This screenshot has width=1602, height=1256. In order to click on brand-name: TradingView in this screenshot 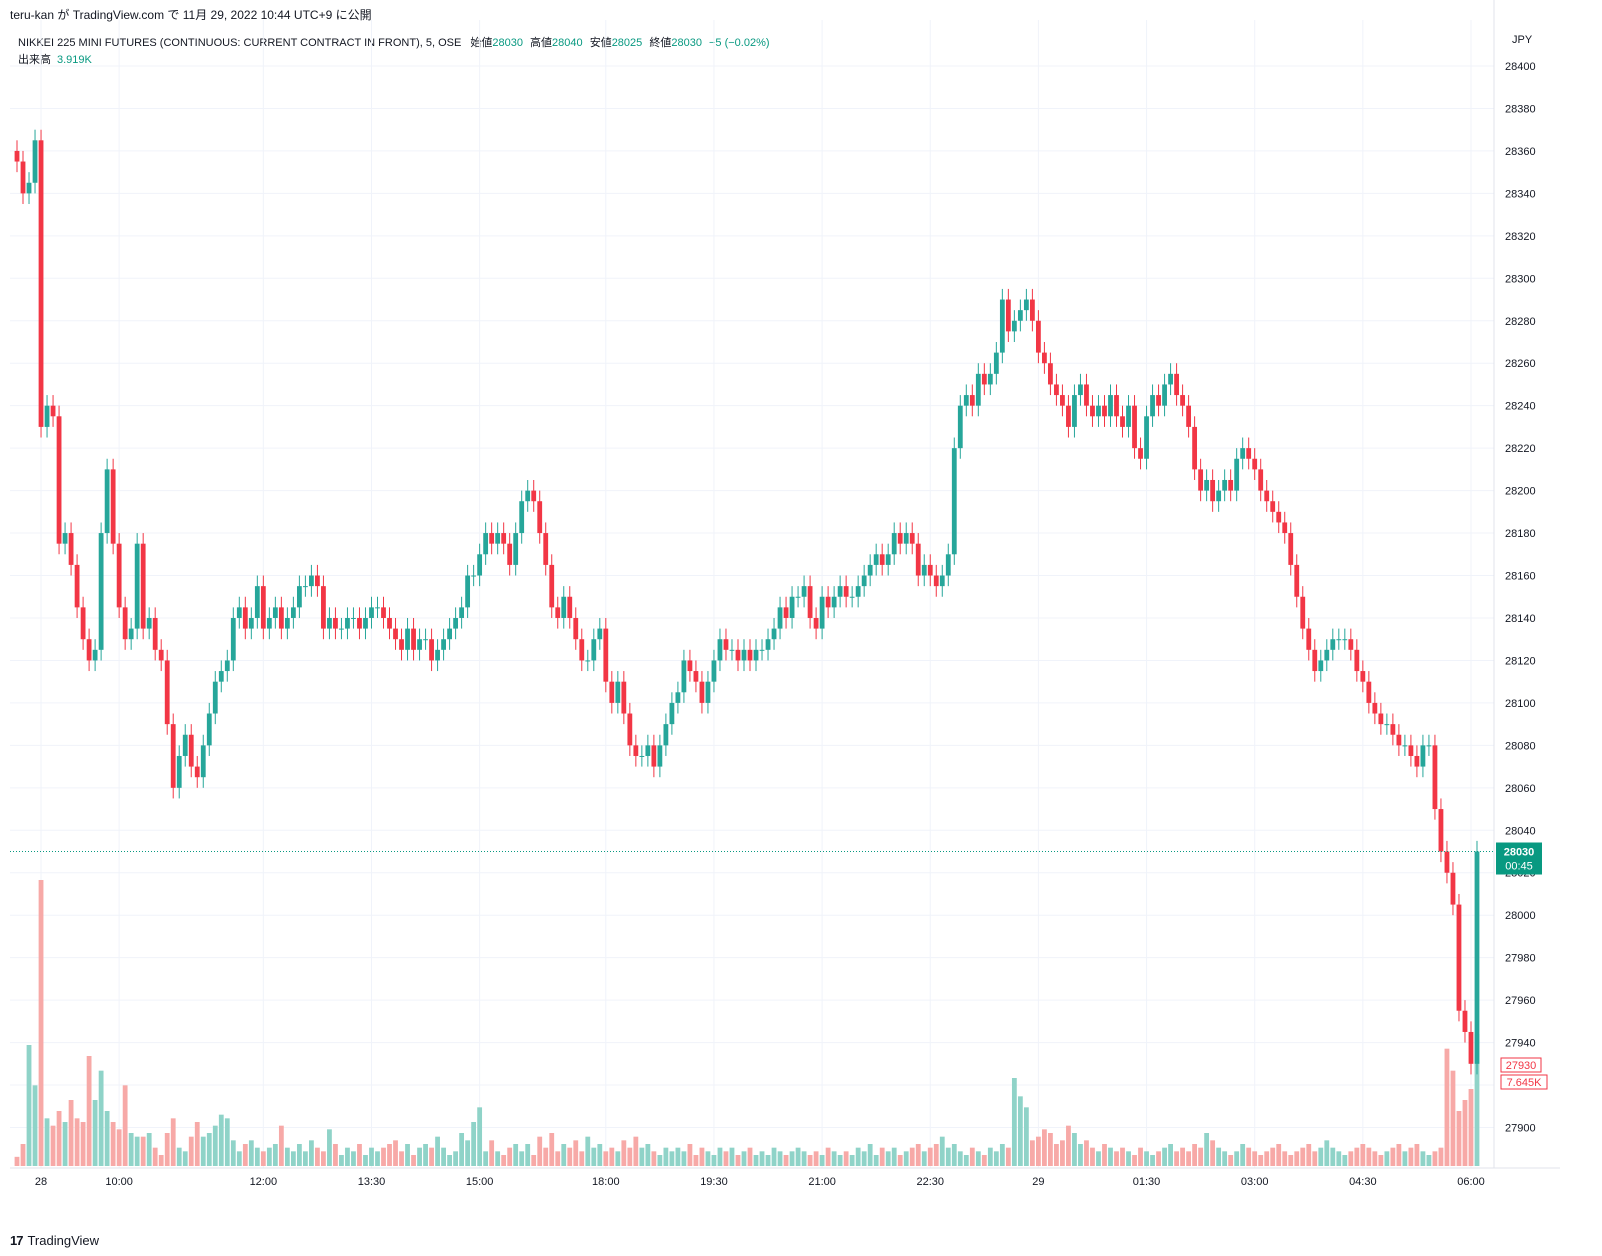, I will do `click(63, 1240)`.